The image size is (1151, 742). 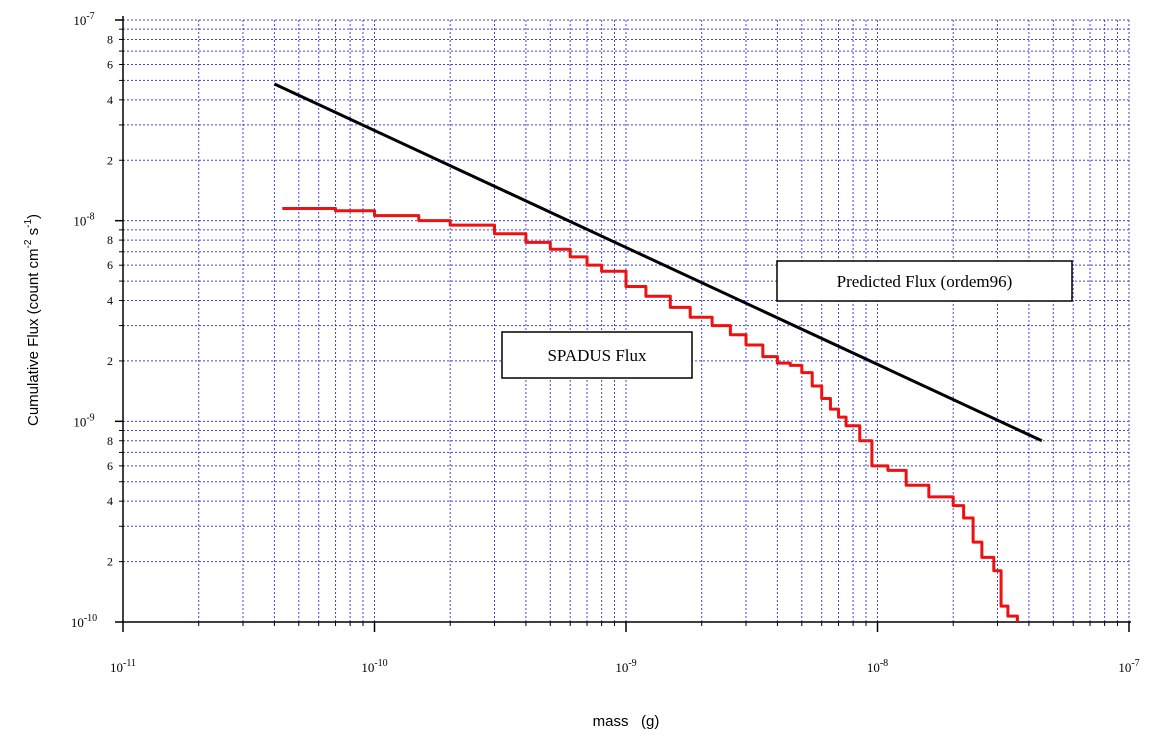 What do you see at coordinates (83, 19) in the screenshot?
I see `y-tick-label: 10⁻⁷` at bounding box center [83, 19].